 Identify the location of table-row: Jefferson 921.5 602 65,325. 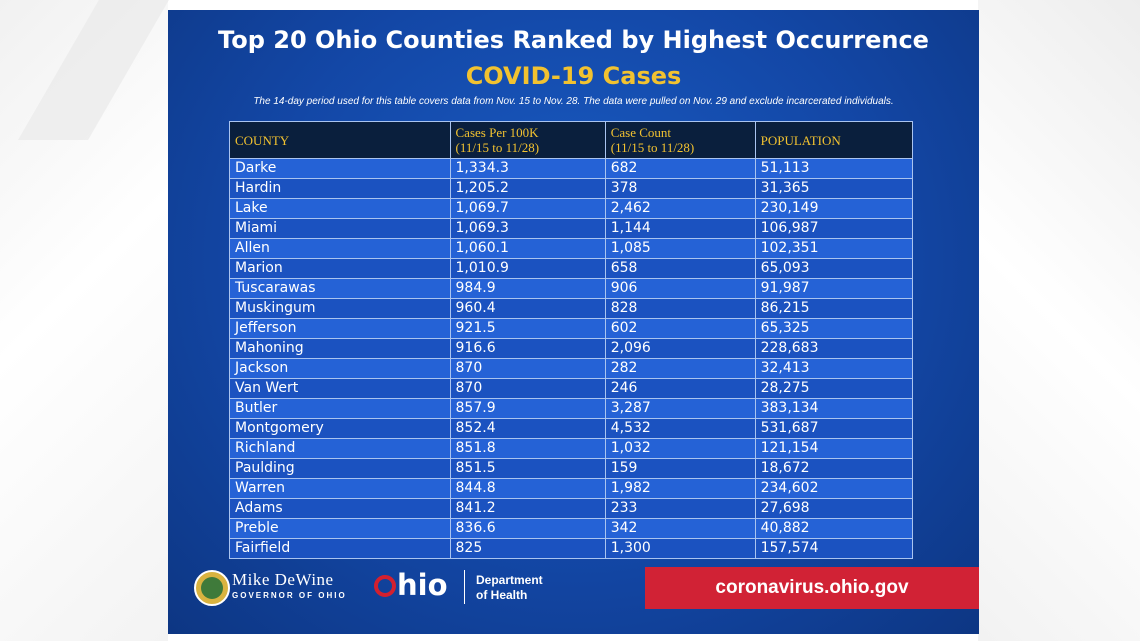
(571, 328).